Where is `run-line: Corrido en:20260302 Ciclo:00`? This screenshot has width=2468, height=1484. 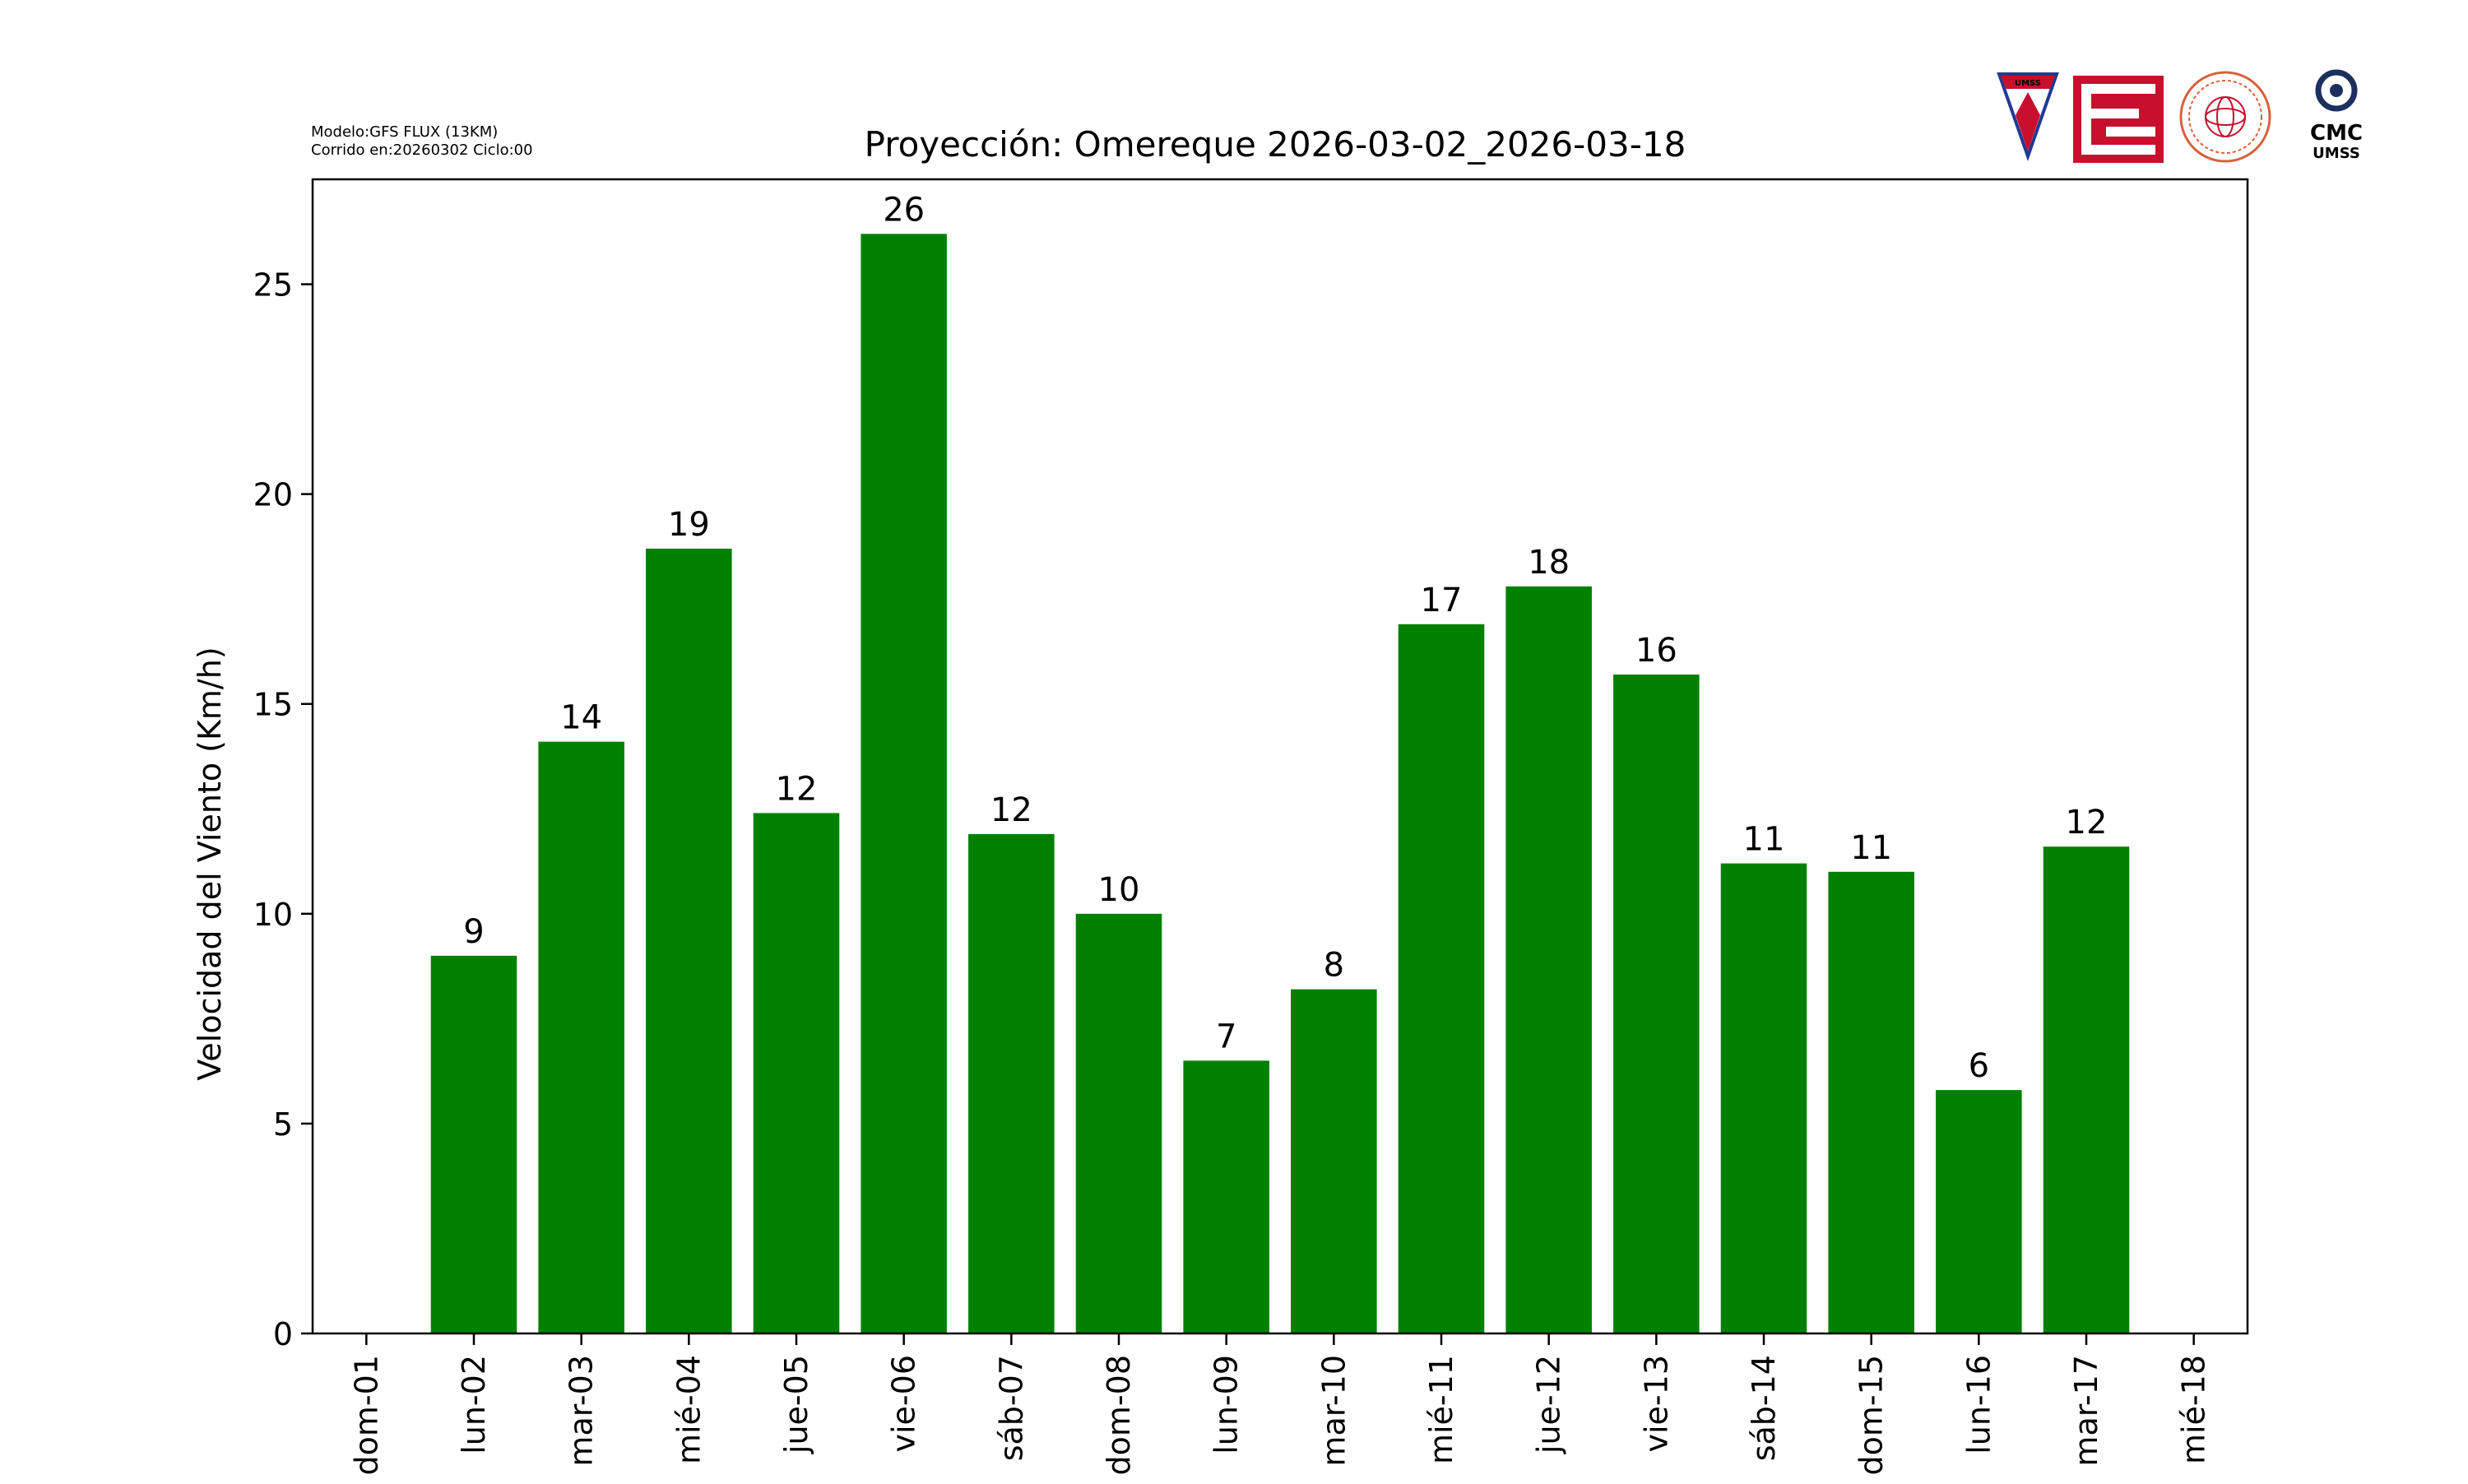
run-line: Corrido en:20260302 Ciclo:00 is located at coordinates (422, 150).